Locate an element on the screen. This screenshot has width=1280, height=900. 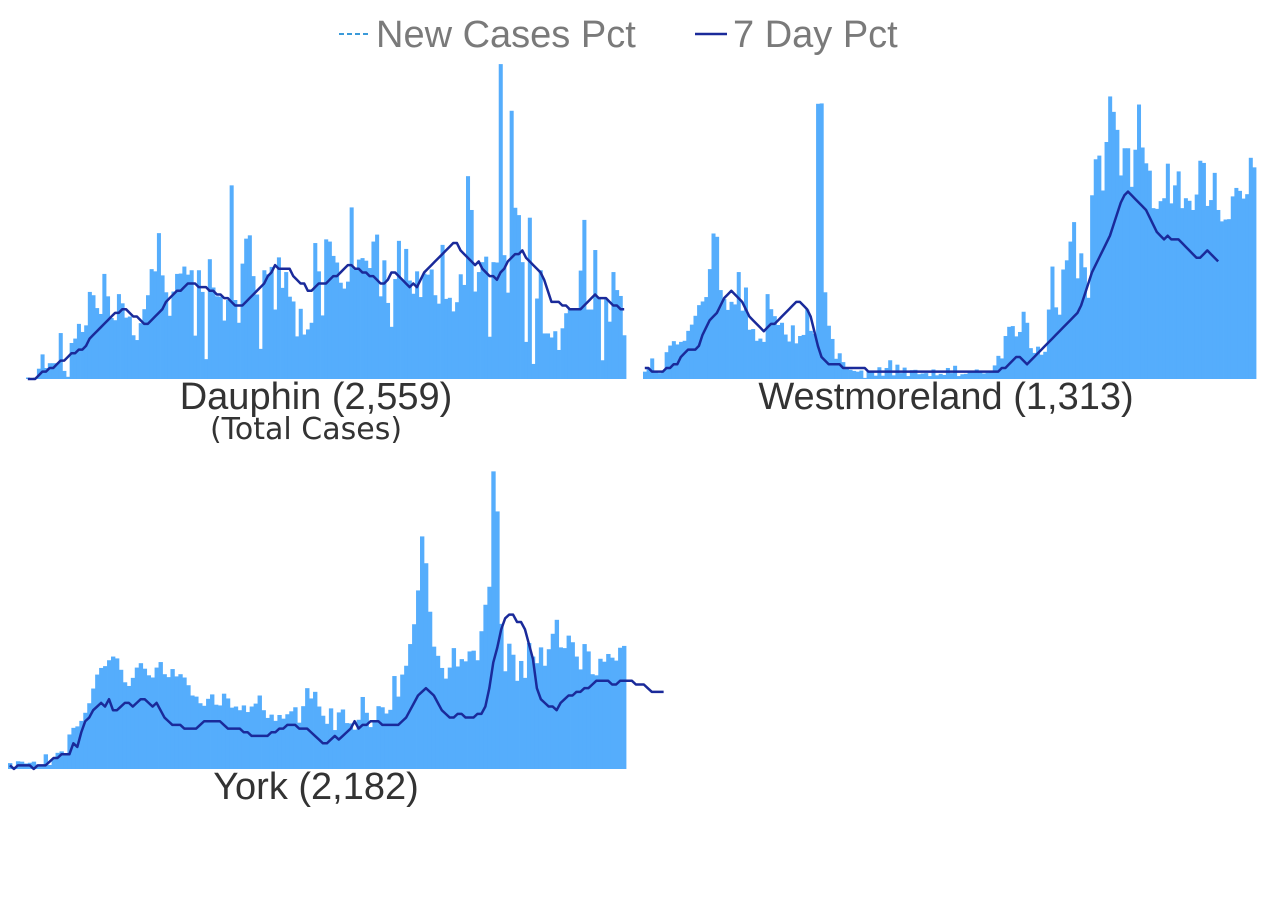
panel-title-york: York (2,182) is located at coordinates (316, 787).